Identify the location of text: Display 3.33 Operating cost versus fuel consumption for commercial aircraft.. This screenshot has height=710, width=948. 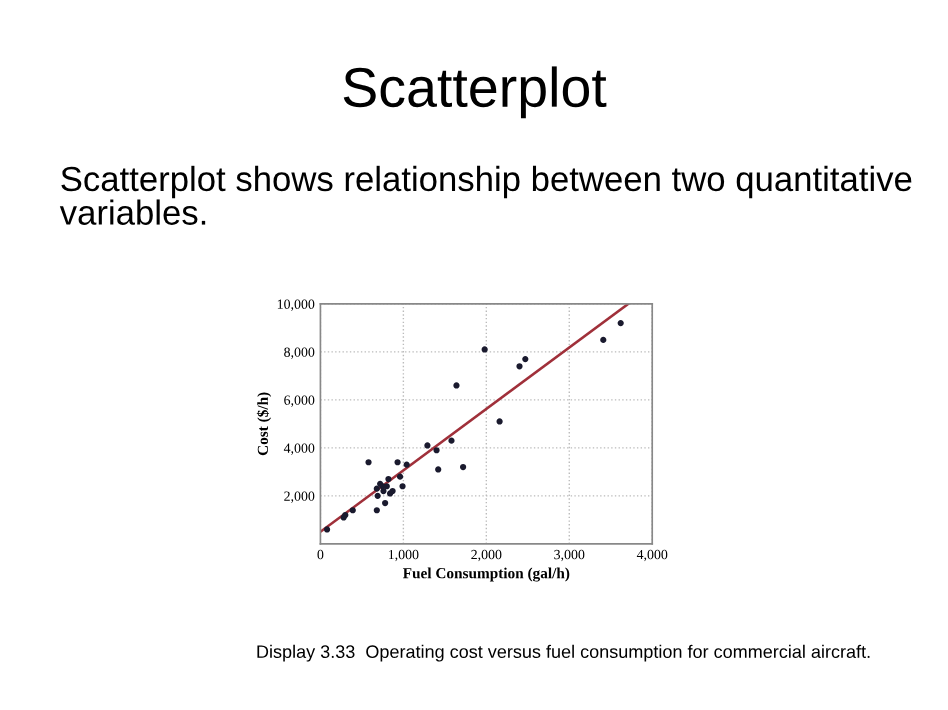
(563, 653).